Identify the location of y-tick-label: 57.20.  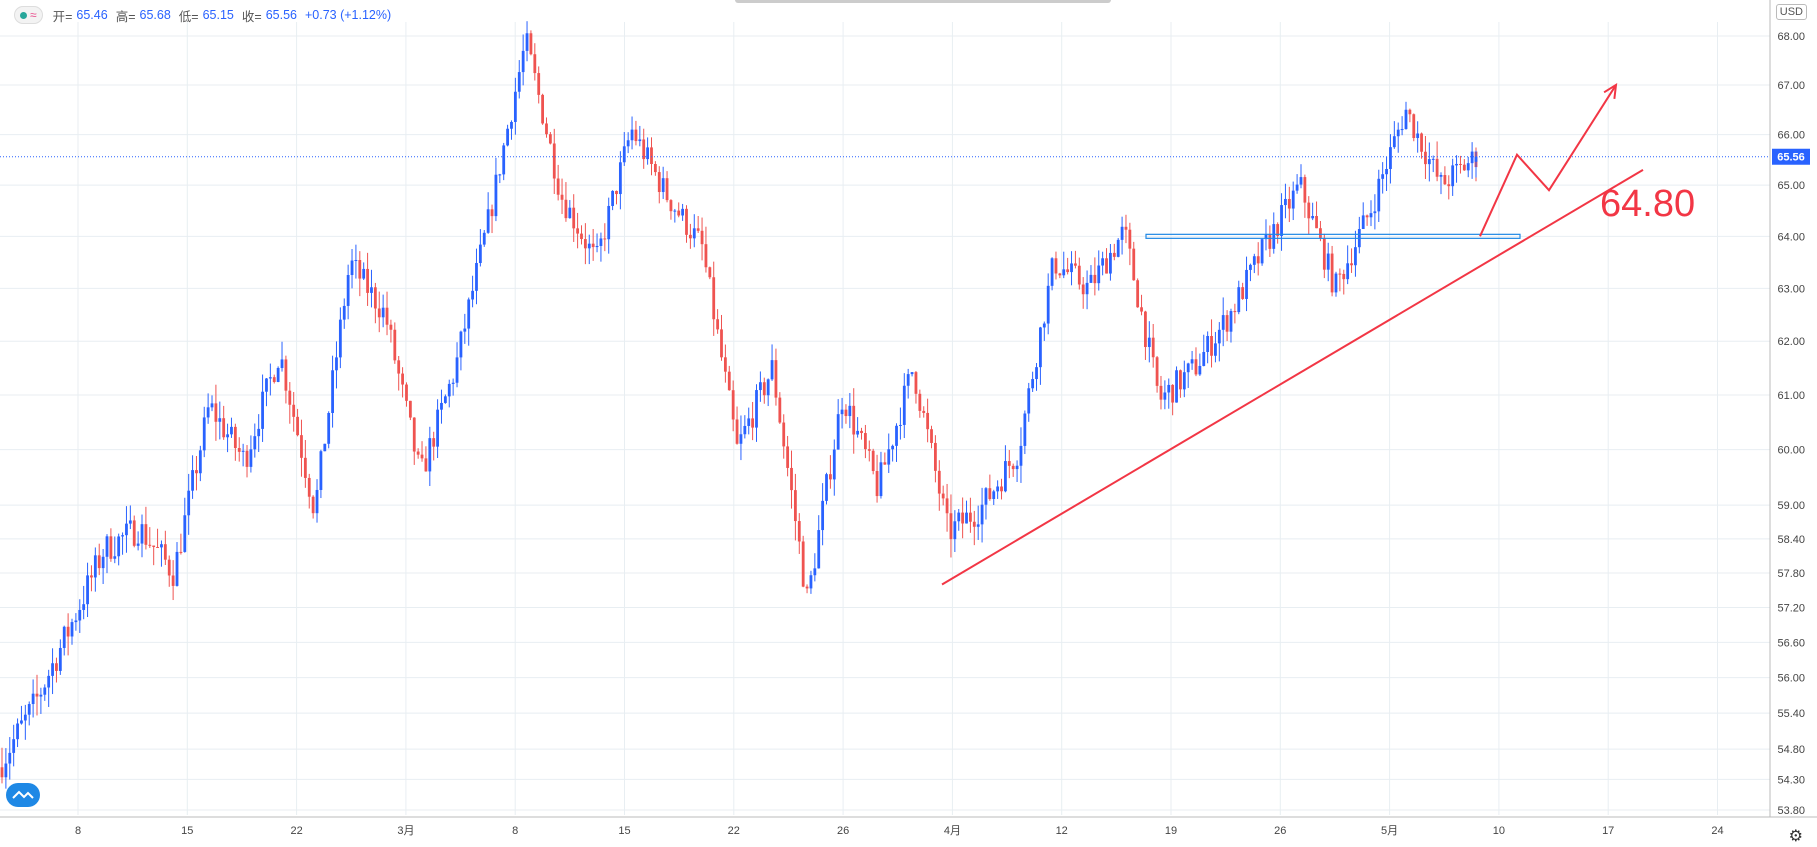
(1791, 609).